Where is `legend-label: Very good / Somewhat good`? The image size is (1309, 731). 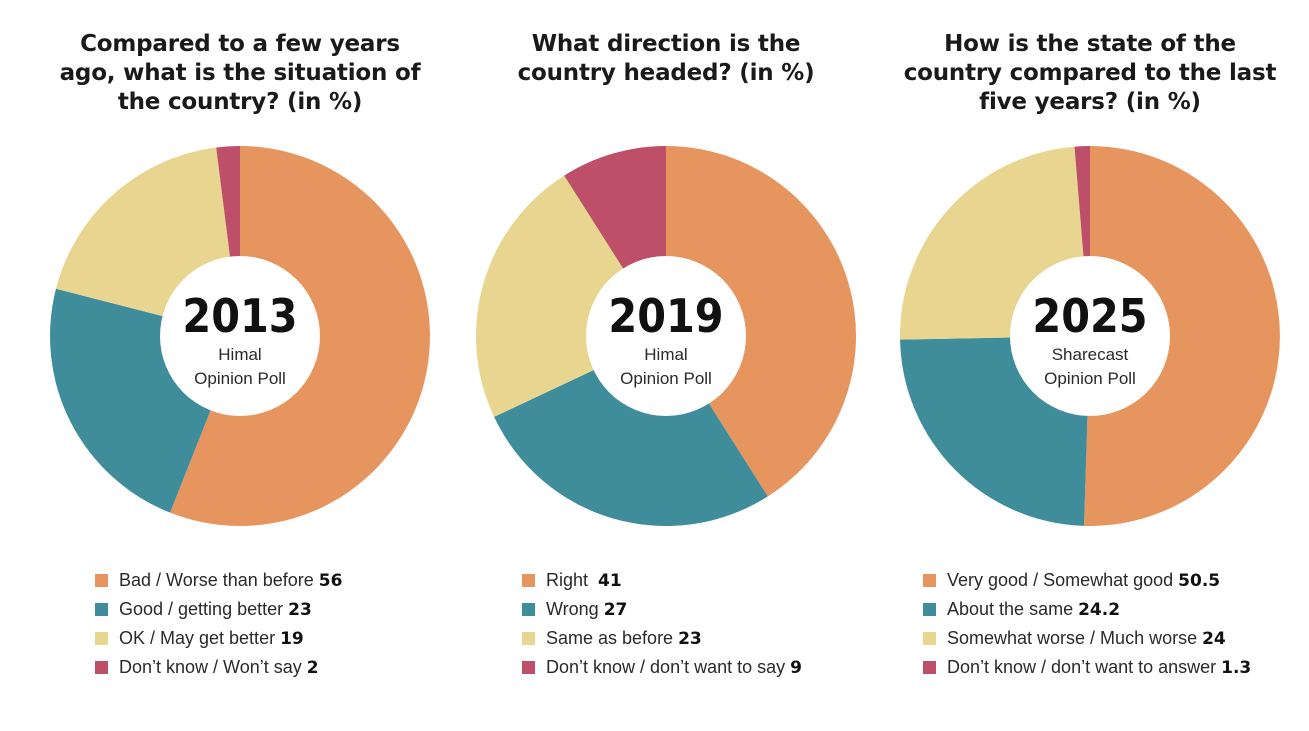 legend-label: Very good / Somewhat good is located at coordinates (1060, 580).